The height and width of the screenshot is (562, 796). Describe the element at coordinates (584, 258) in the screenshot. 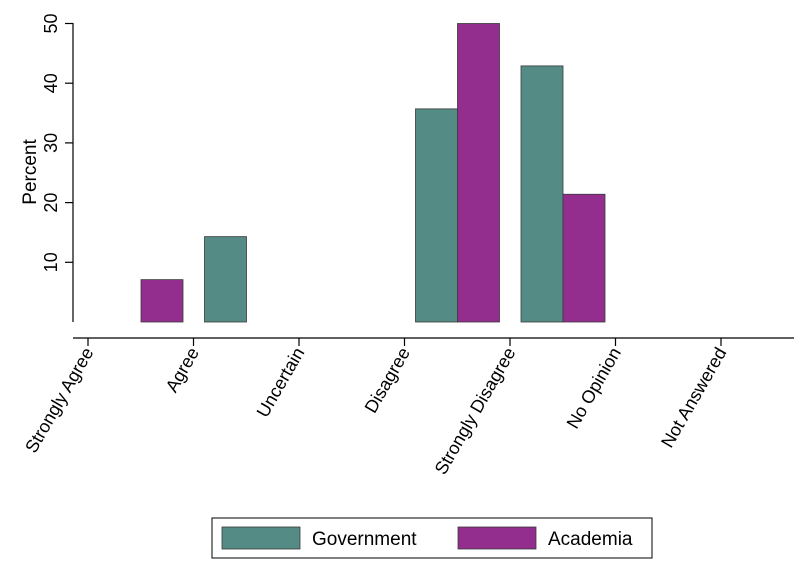

I see `bar-academia-strongly-disagree` at that location.